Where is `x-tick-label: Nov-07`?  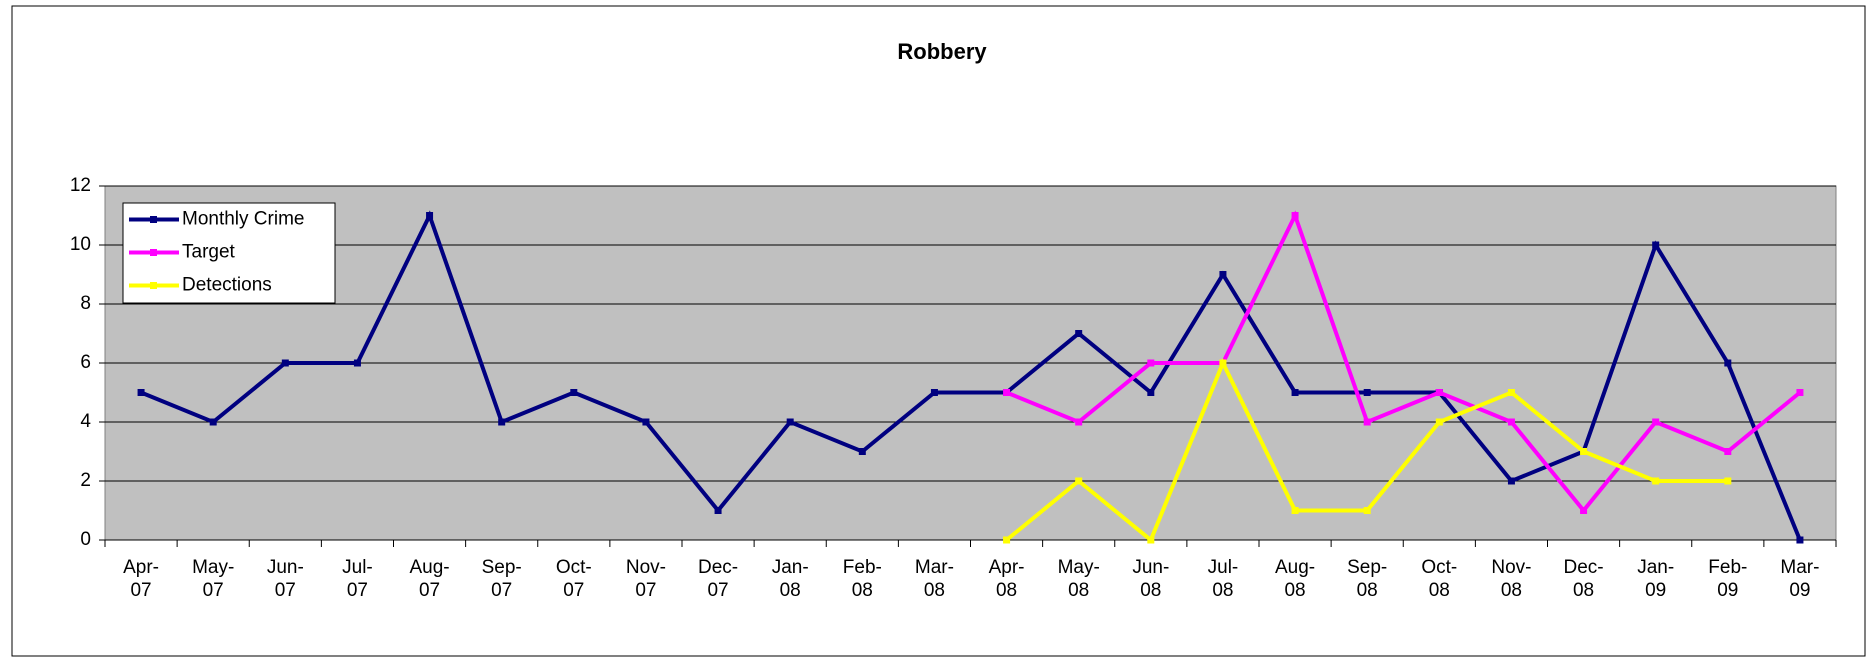 x-tick-label: Nov-07 is located at coordinates (645, 579).